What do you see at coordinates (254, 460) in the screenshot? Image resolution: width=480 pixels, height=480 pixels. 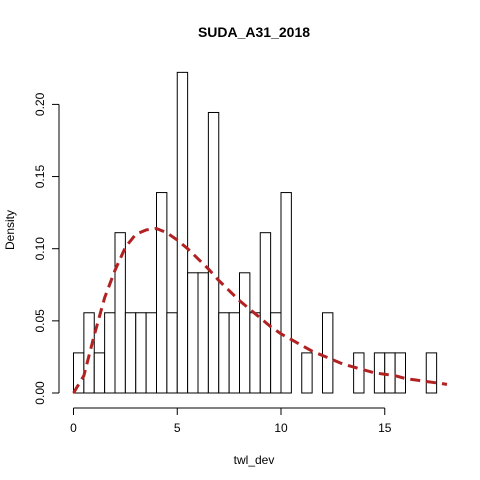 I see `x-axis-label: twl_dev` at bounding box center [254, 460].